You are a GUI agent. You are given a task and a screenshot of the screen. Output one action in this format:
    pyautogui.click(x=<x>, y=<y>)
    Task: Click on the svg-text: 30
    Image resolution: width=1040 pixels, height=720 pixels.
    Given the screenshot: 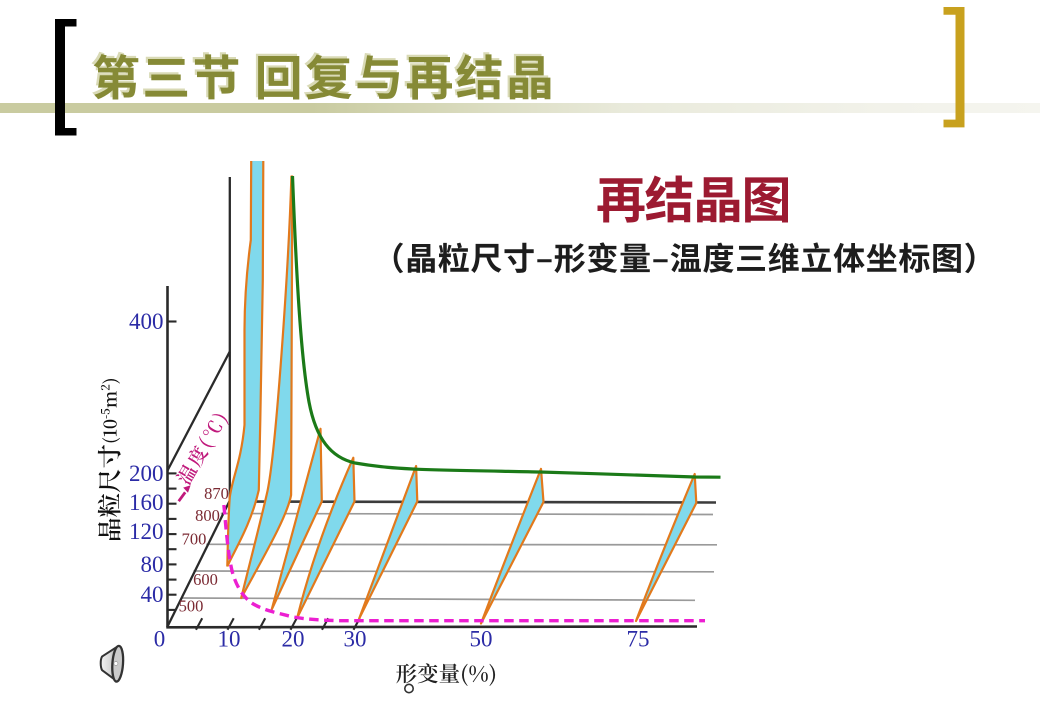 What is the action you would take?
    pyautogui.click(x=355, y=639)
    